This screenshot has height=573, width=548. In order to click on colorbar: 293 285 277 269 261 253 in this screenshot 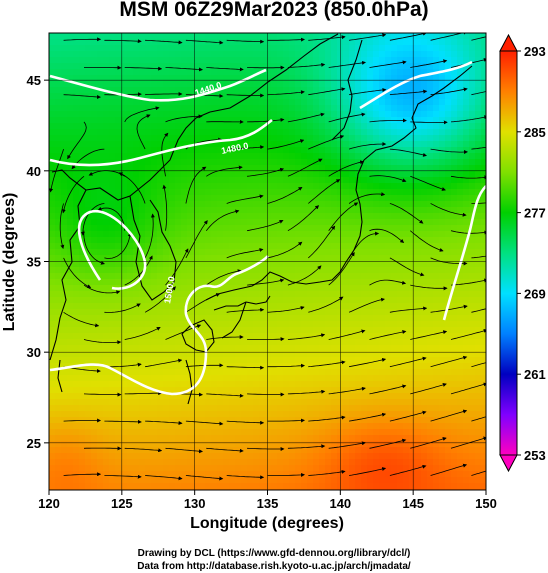, I will do `click(522, 253)`.